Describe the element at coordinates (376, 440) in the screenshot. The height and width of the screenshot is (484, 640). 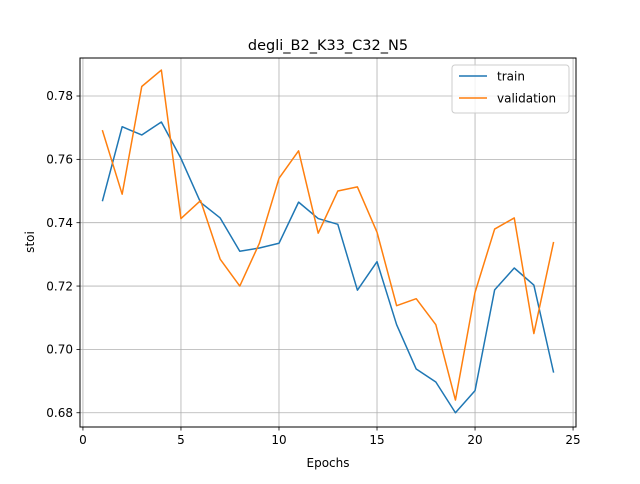
I see `x-tick-label: 15` at that location.